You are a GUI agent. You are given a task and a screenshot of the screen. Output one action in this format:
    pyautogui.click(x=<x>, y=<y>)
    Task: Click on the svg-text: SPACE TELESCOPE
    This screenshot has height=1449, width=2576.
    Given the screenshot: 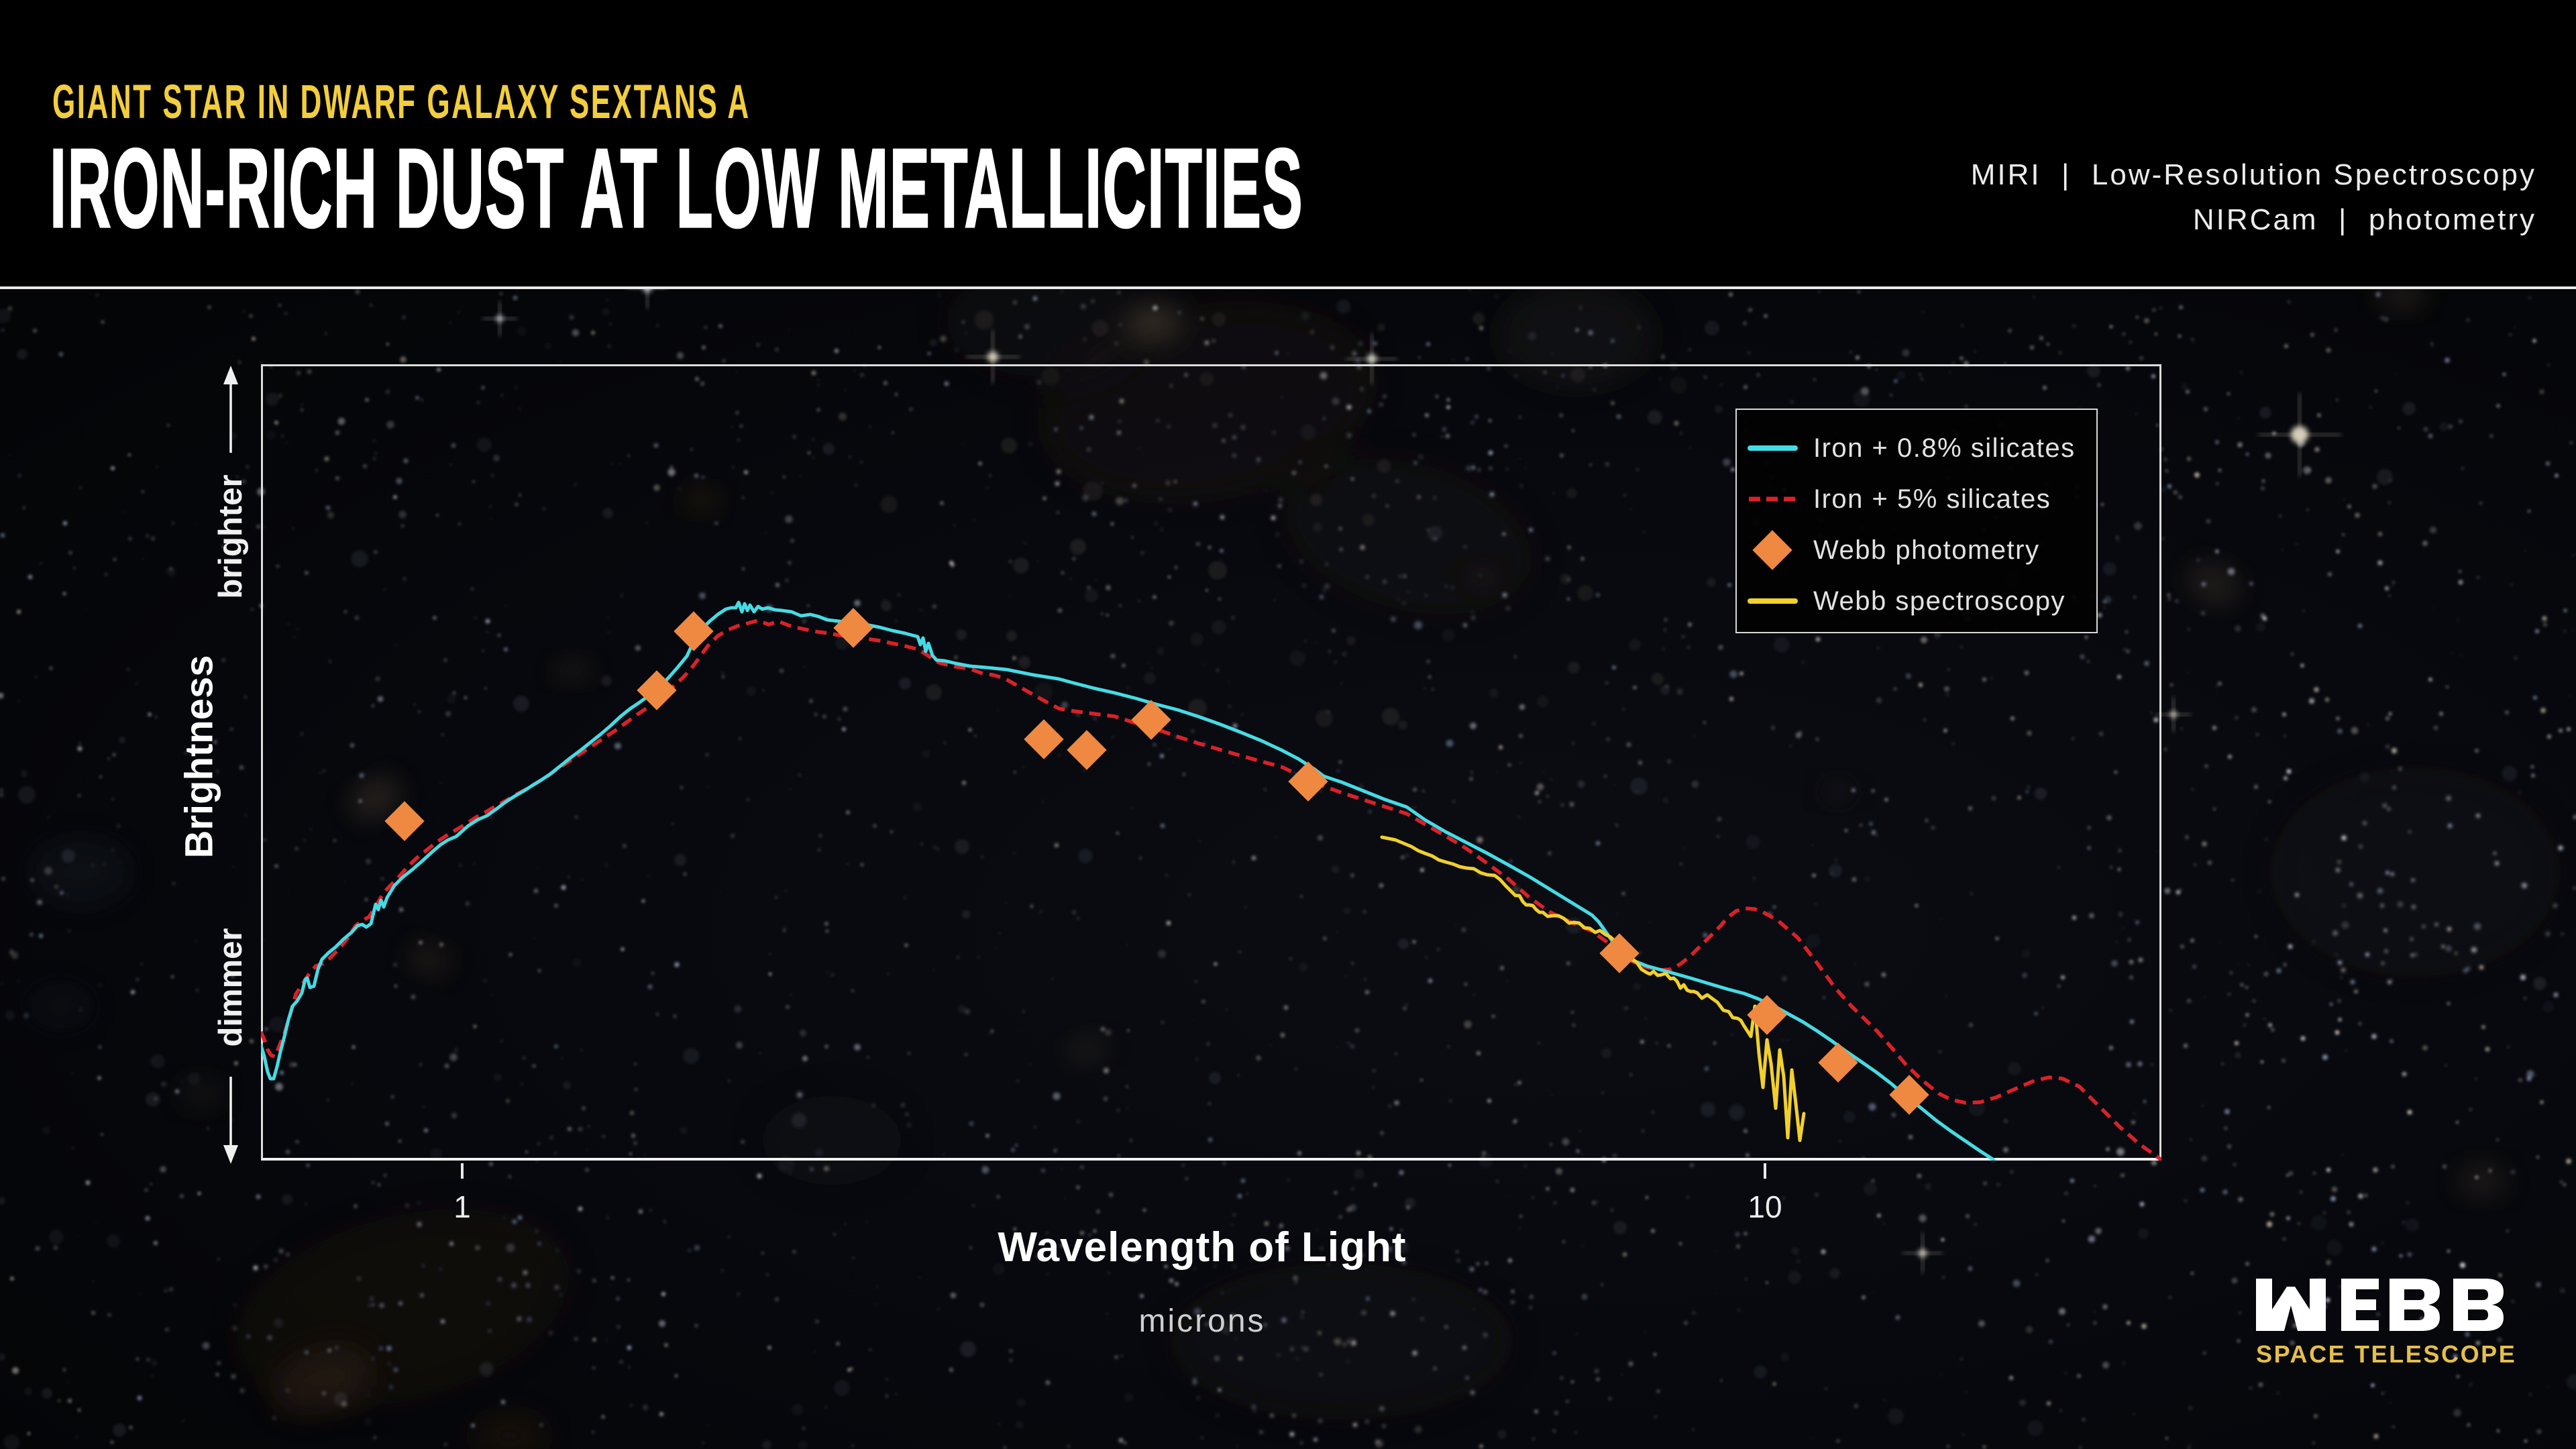 What is the action you would take?
    pyautogui.click(x=2386, y=1354)
    